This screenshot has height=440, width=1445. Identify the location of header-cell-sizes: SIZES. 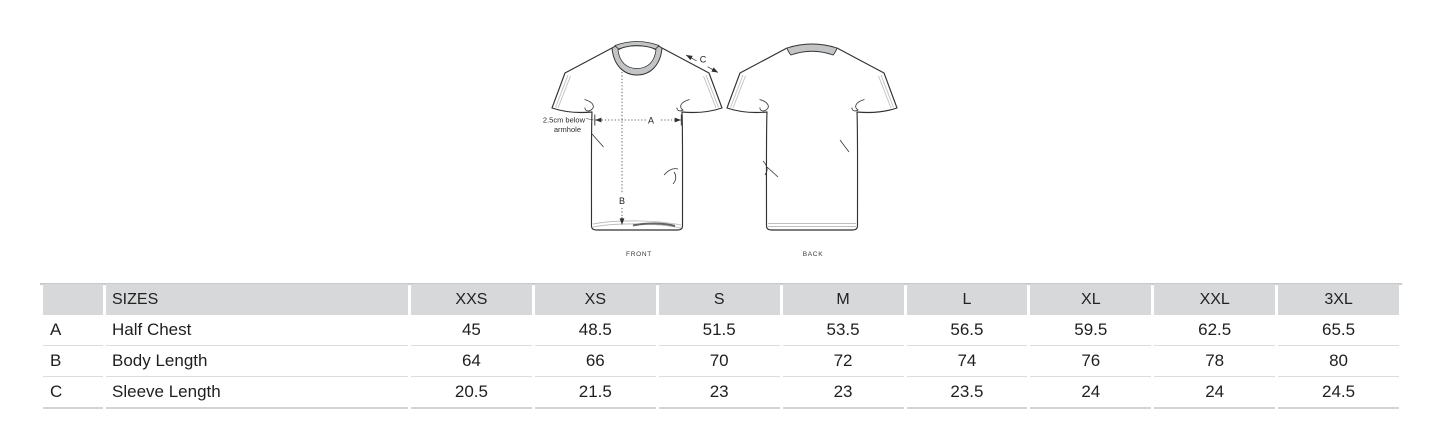
(257, 299).